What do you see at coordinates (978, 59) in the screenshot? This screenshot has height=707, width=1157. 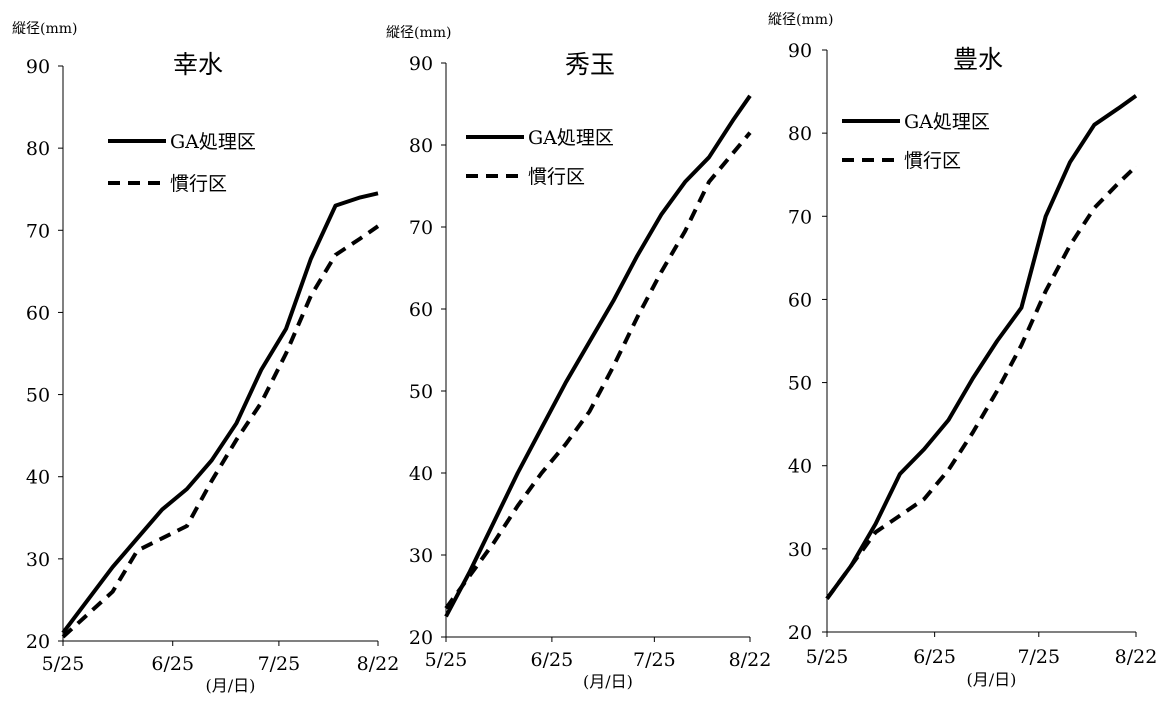 I see `chart-title: 豊水` at bounding box center [978, 59].